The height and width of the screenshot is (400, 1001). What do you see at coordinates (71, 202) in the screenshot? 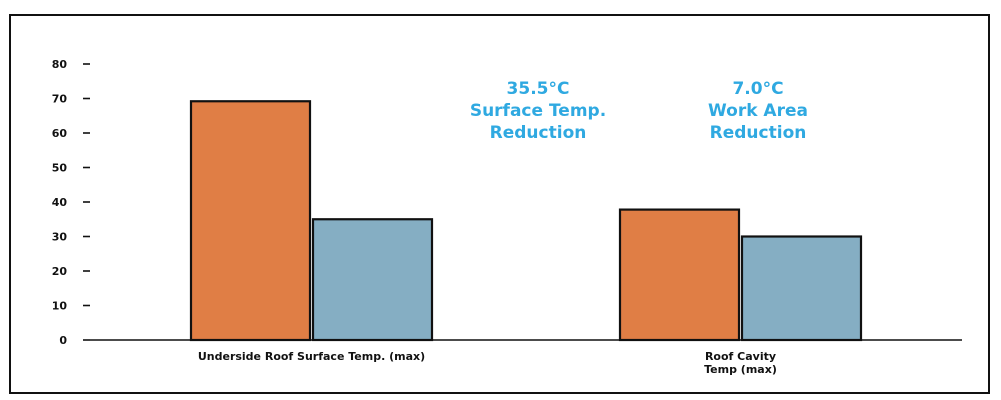
I see `y-axis: 0 10 20 30 40 50 60 70 80` at bounding box center [71, 202].